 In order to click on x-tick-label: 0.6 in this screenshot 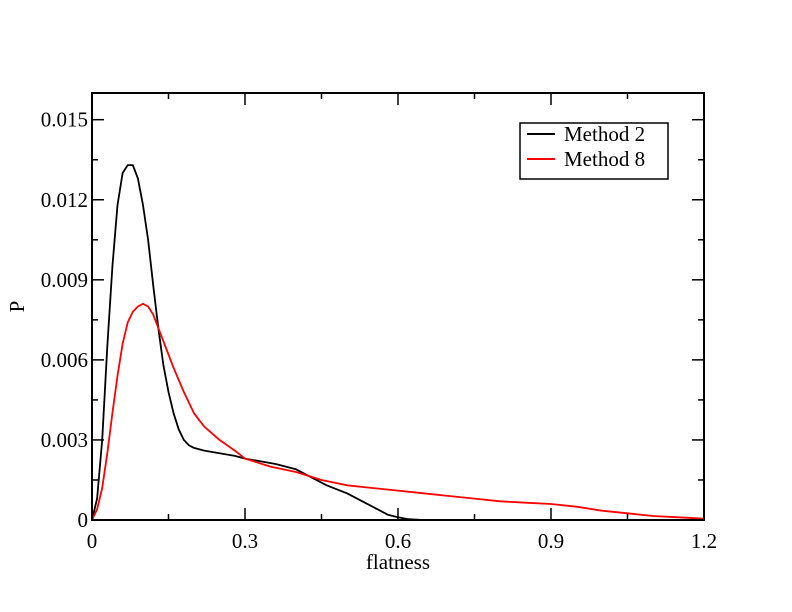, I will do `click(398, 541)`.